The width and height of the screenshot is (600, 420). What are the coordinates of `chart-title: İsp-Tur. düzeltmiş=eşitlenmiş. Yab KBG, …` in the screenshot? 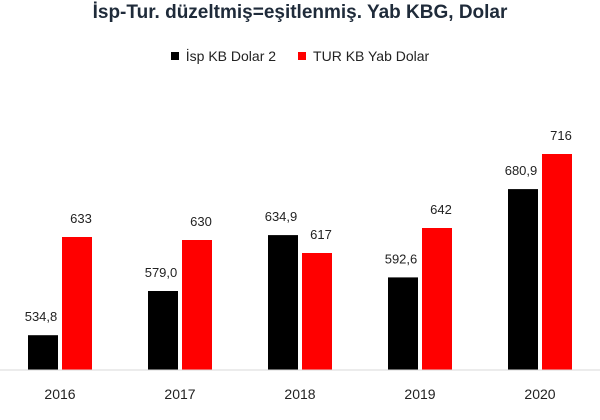 It's located at (300, 12).